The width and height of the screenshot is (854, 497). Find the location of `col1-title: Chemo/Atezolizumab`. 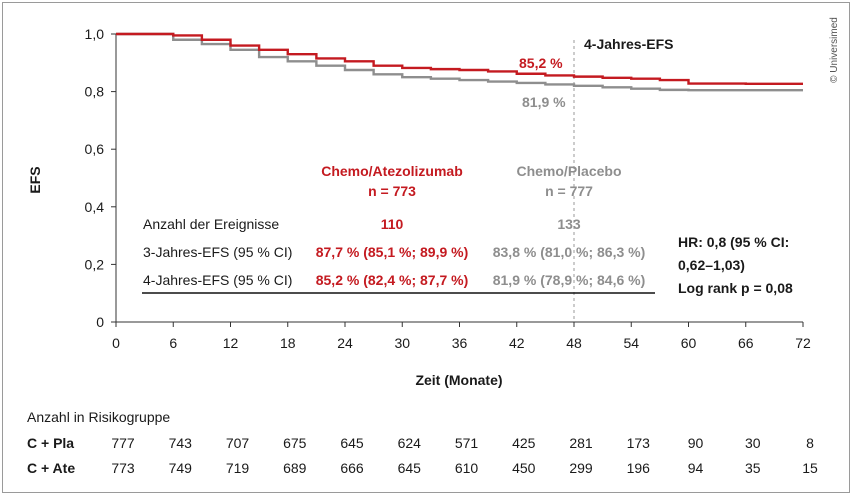

col1-title: Chemo/Atezolizumab is located at coordinates (392, 171).